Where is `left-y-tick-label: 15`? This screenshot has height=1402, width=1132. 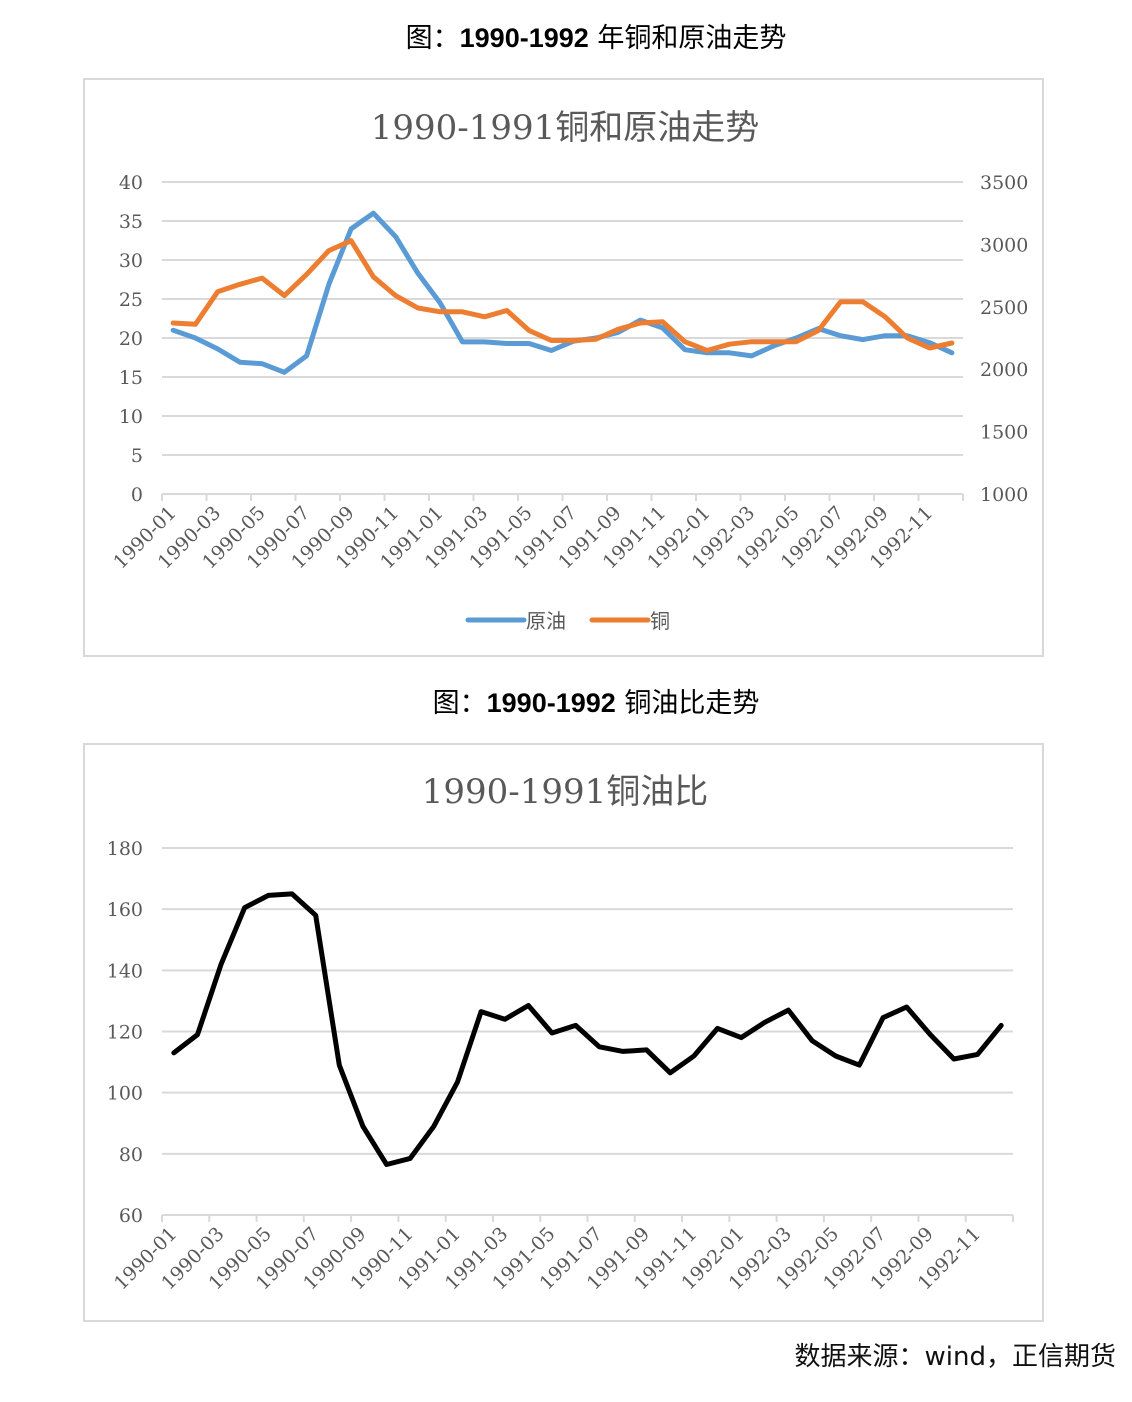 left-y-tick-label: 15 is located at coordinates (131, 378).